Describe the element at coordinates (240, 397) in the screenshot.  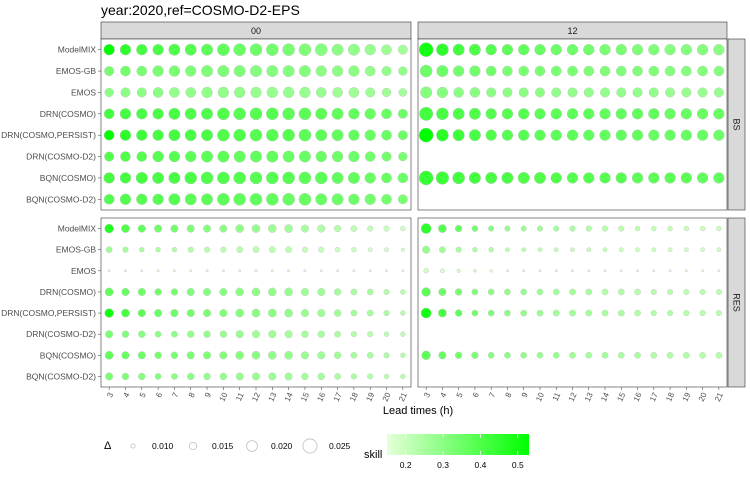
I see `x-tick-label: 11` at that location.